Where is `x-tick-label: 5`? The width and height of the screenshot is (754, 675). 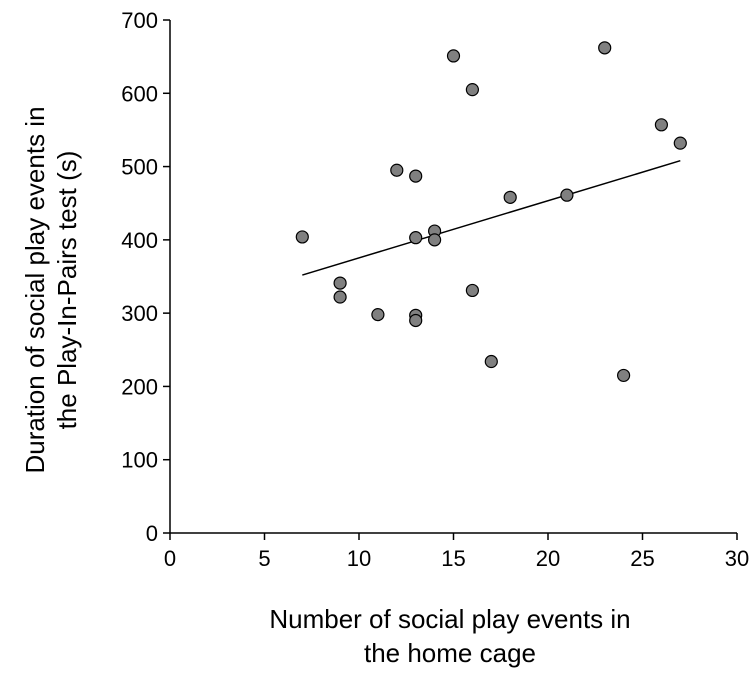
x-tick-label: 5 is located at coordinates (264, 558).